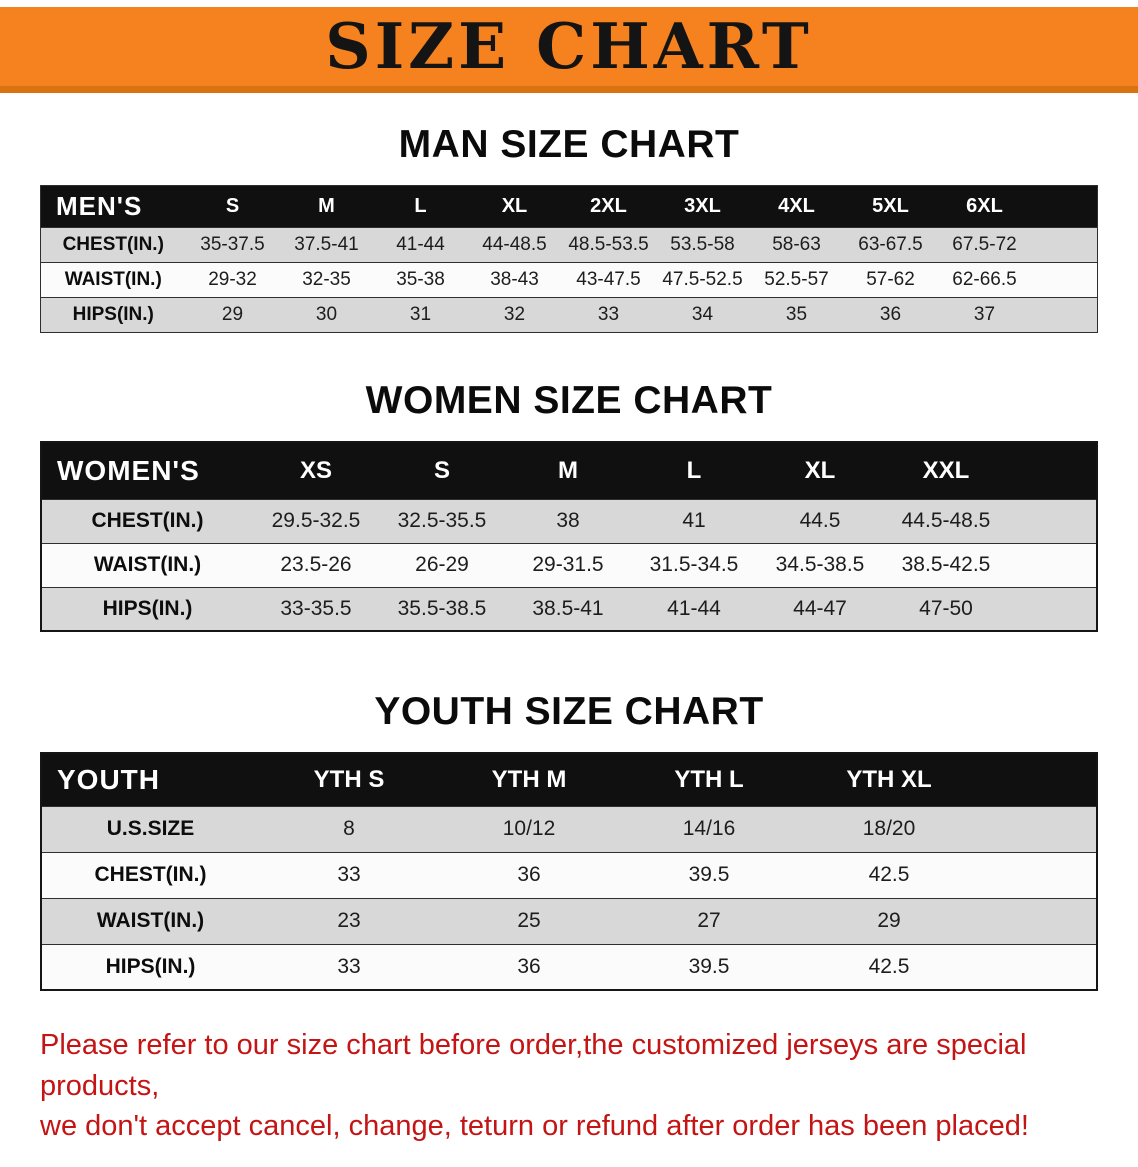 This screenshot has width=1138, height=1167. What do you see at coordinates (349, 874) in the screenshot?
I see `youth-cell: 33` at bounding box center [349, 874].